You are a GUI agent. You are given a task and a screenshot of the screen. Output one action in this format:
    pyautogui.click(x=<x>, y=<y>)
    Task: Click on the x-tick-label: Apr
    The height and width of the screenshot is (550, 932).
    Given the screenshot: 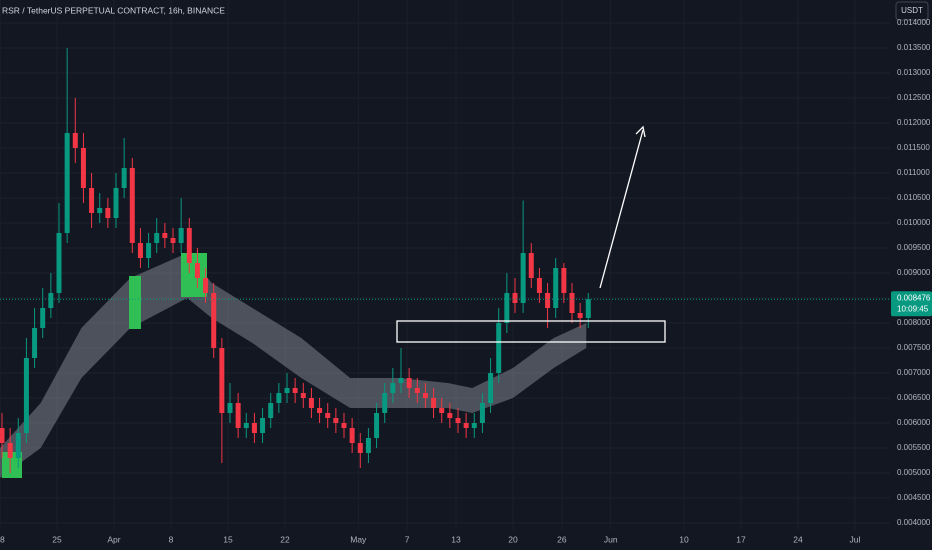 What is the action you would take?
    pyautogui.click(x=113, y=539)
    